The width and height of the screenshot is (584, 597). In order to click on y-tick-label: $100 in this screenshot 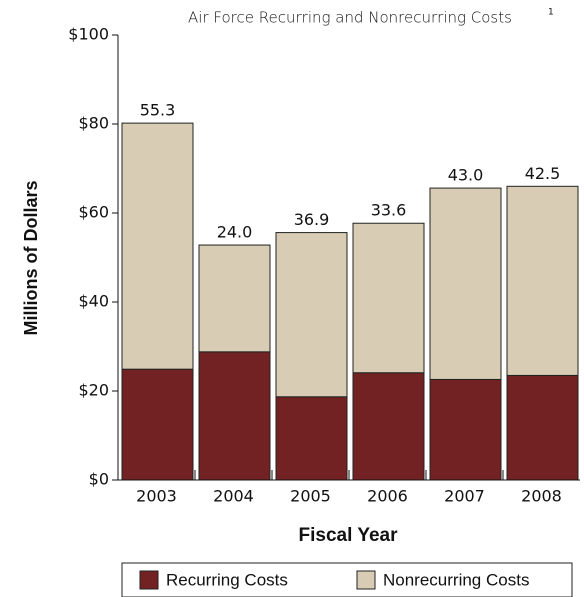, I will do `click(88, 34)`.